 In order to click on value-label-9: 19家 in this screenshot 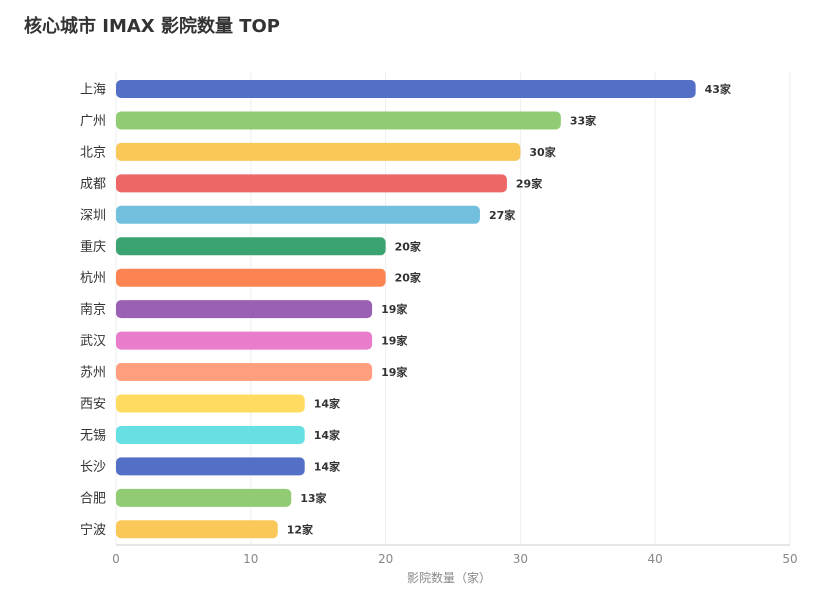, I will do `click(394, 372)`.